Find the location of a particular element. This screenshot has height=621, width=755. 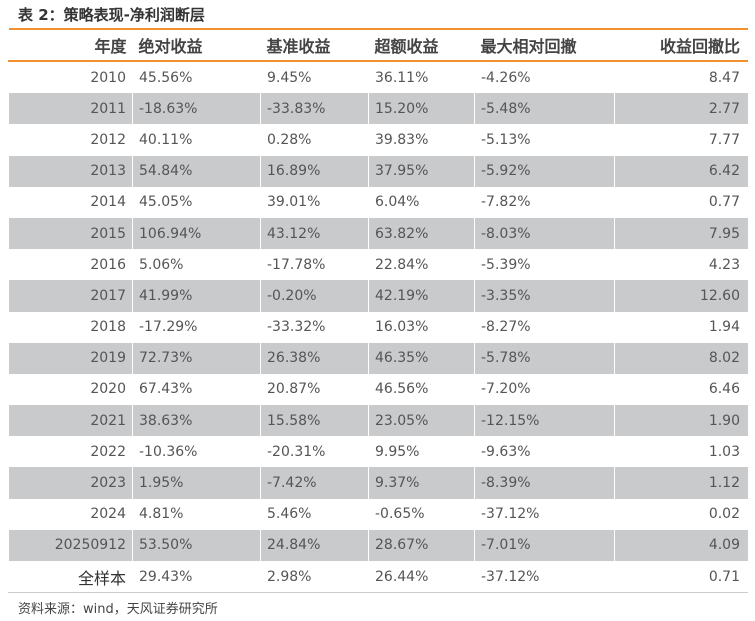

cell-benchmark-return: 2.98% is located at coordinates (314, 577).